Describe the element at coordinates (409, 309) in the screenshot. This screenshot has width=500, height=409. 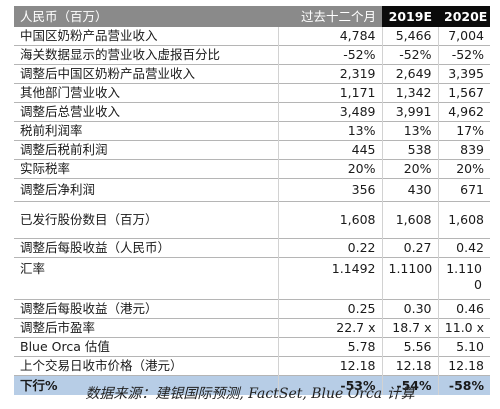
I see `cell-2019e: 0.30` at that location.